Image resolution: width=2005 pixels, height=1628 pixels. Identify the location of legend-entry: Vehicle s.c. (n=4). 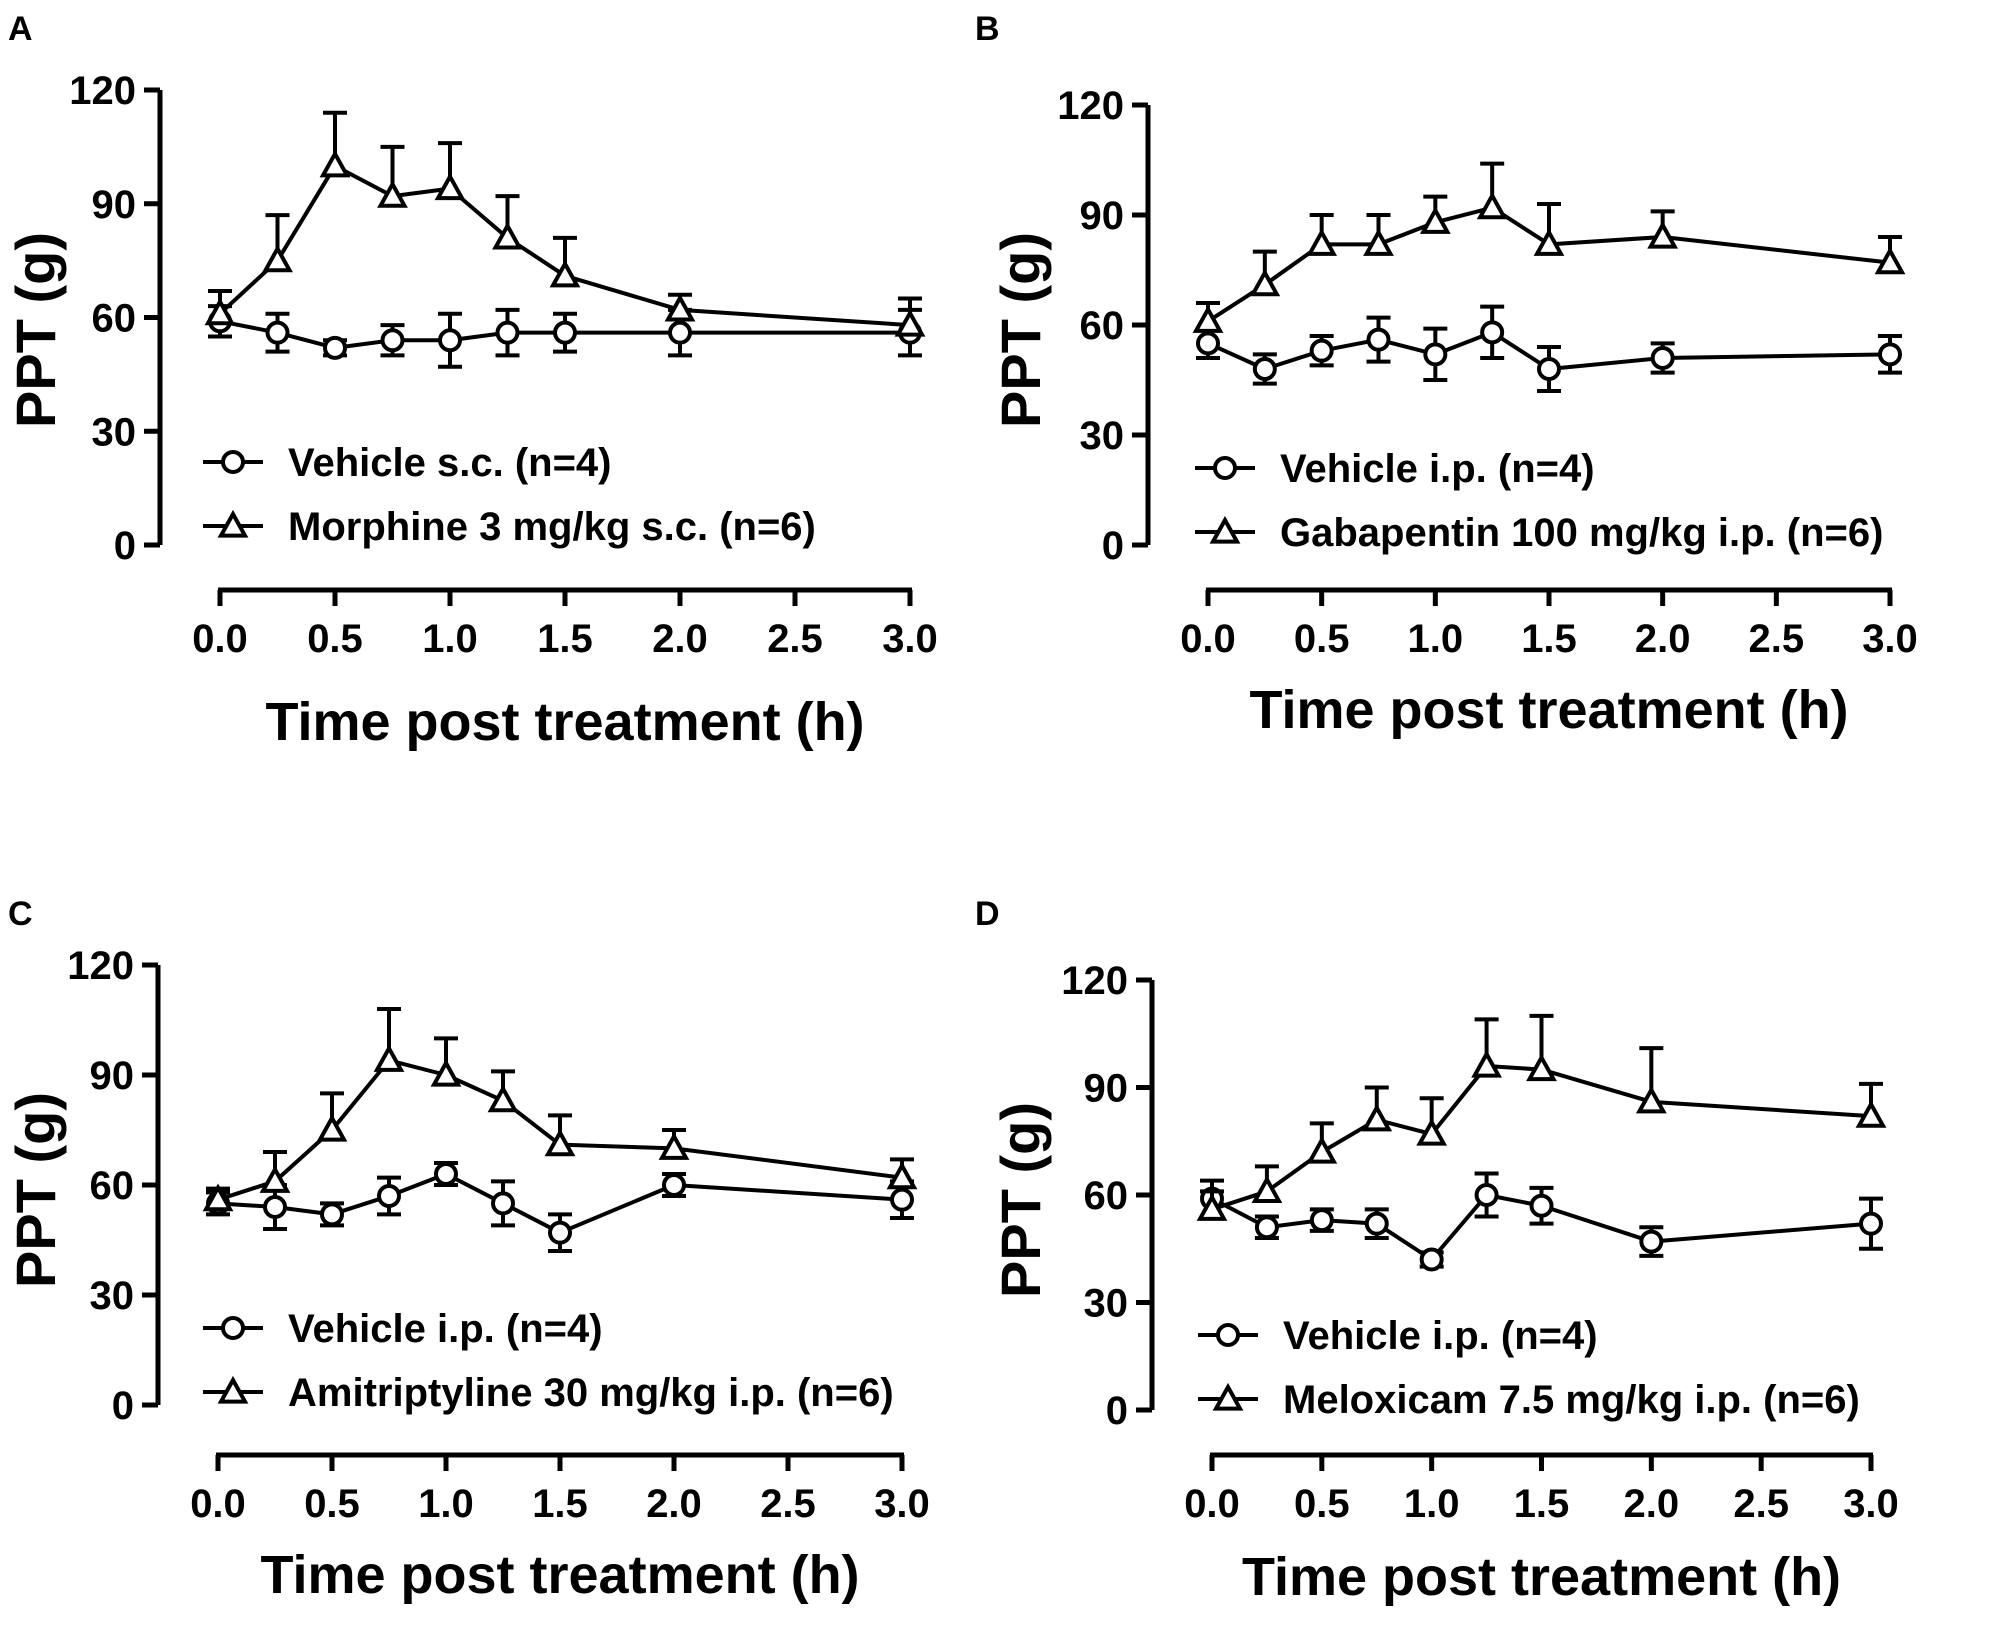
(407, 463).